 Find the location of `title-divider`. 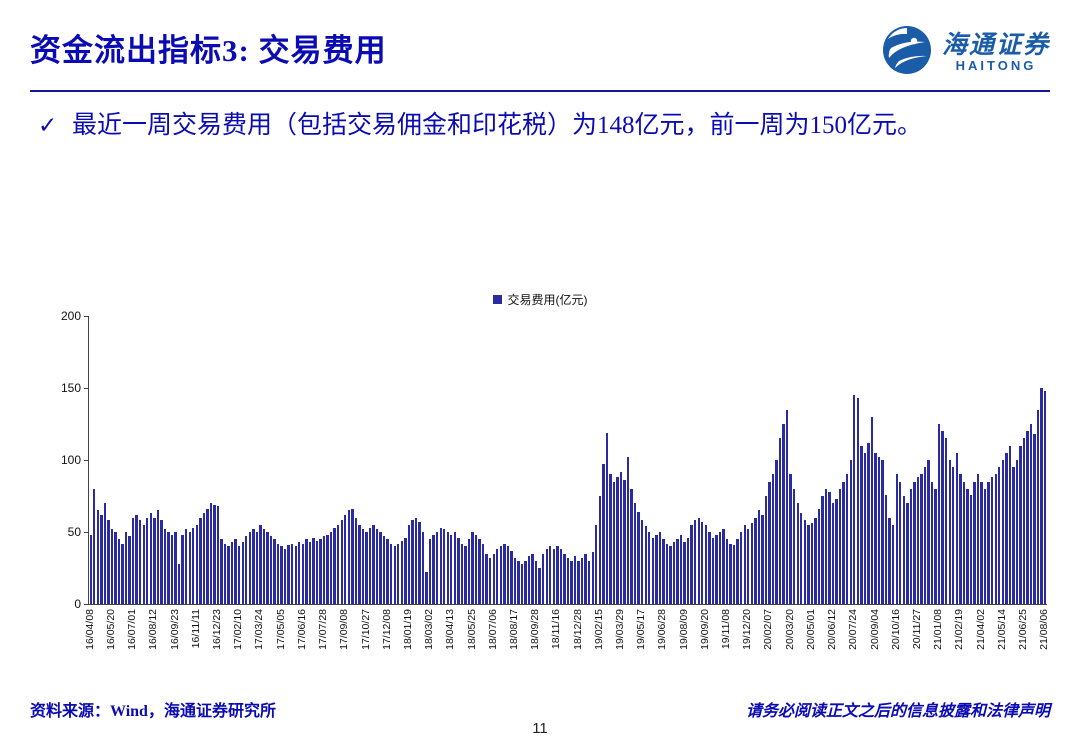

title-divider is located at coordinates (540, 91).